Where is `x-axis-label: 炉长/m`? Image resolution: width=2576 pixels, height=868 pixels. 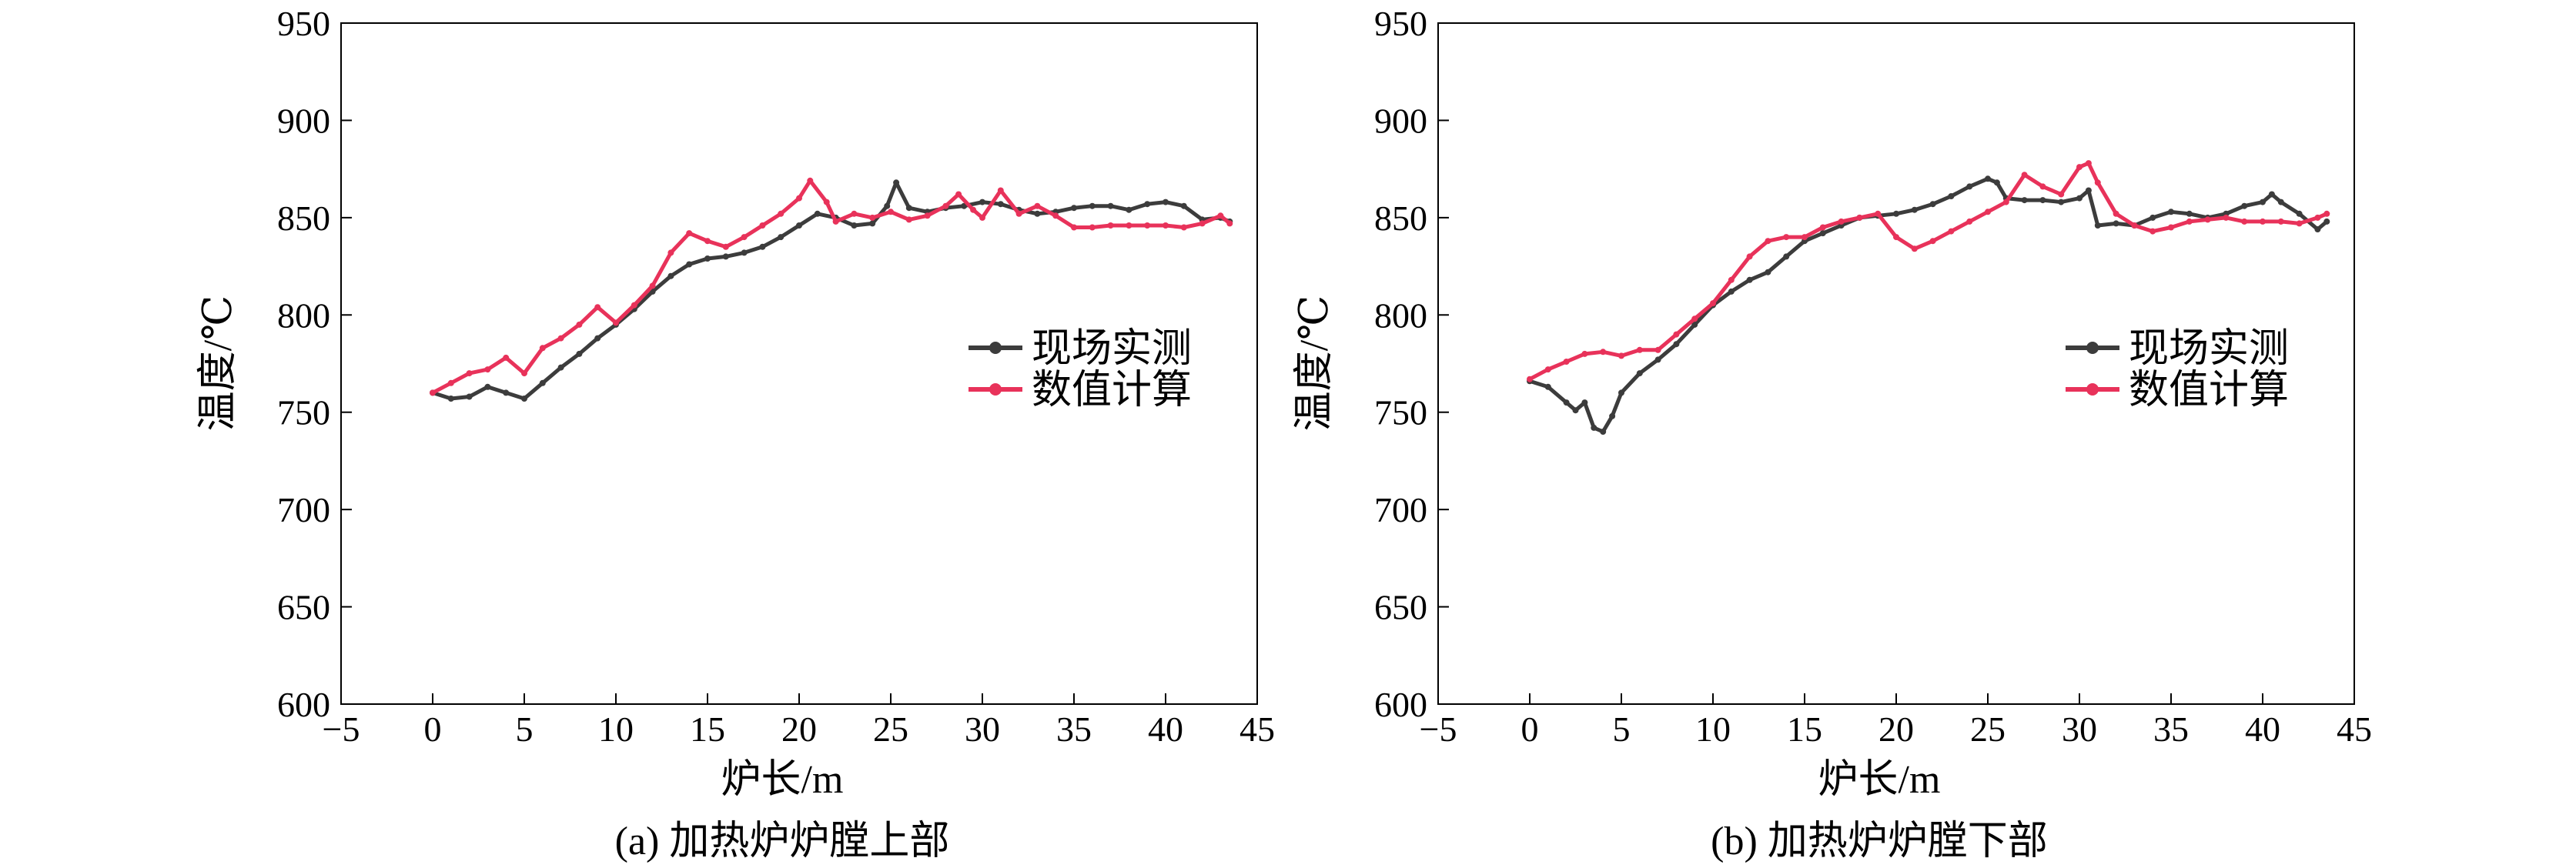 x-axis-label: 炉长/m is located at coordinates (1880, 780).